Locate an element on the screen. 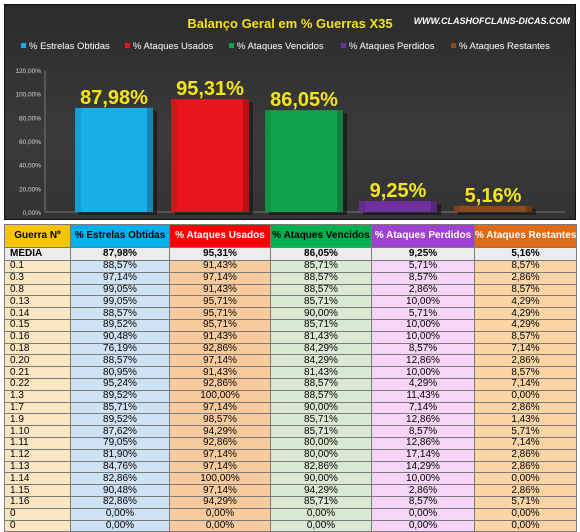 The height and width of the screenshot is (532, 580). y-tick-label: 120,00% is located at coordinates (28, 71).